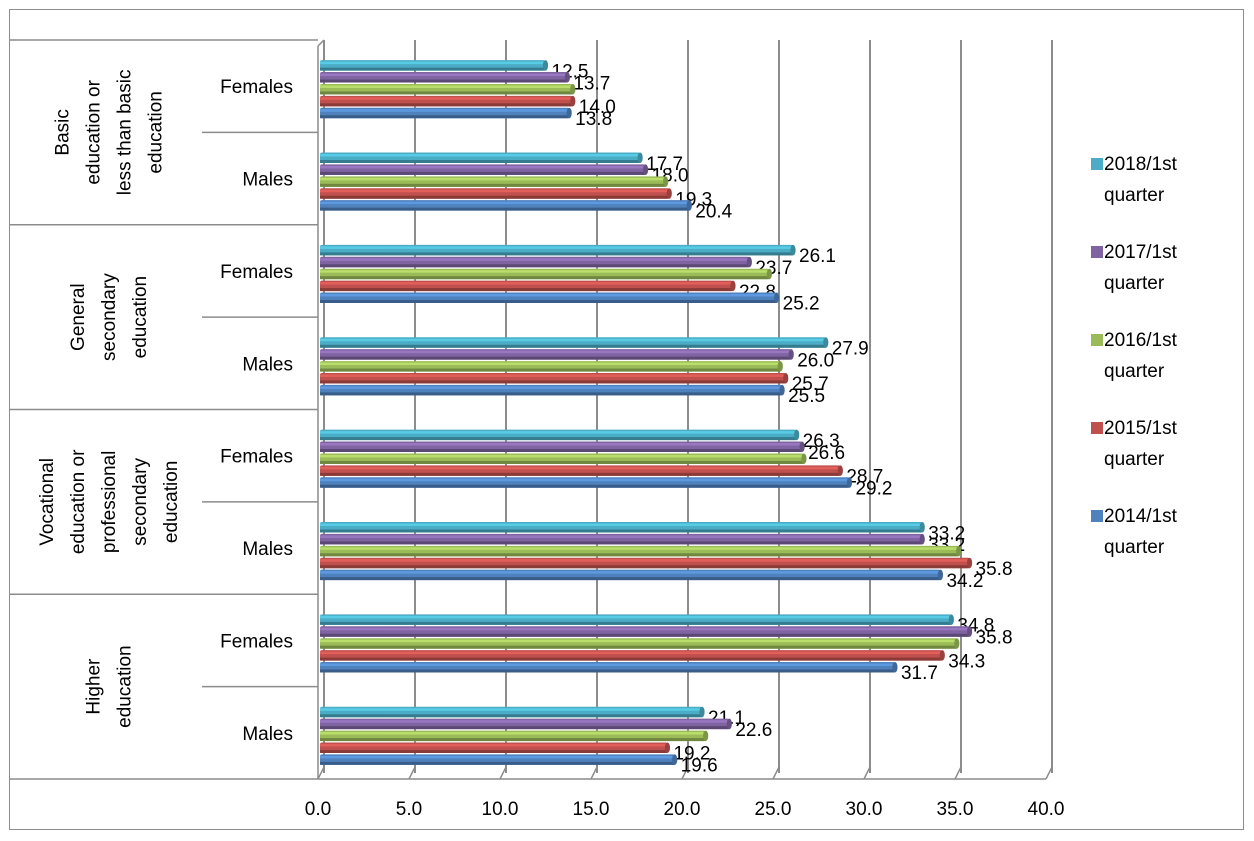  Describe the element at coordinates (817, 256) in the screenshot. I see `data-label: 26.1` at that location.